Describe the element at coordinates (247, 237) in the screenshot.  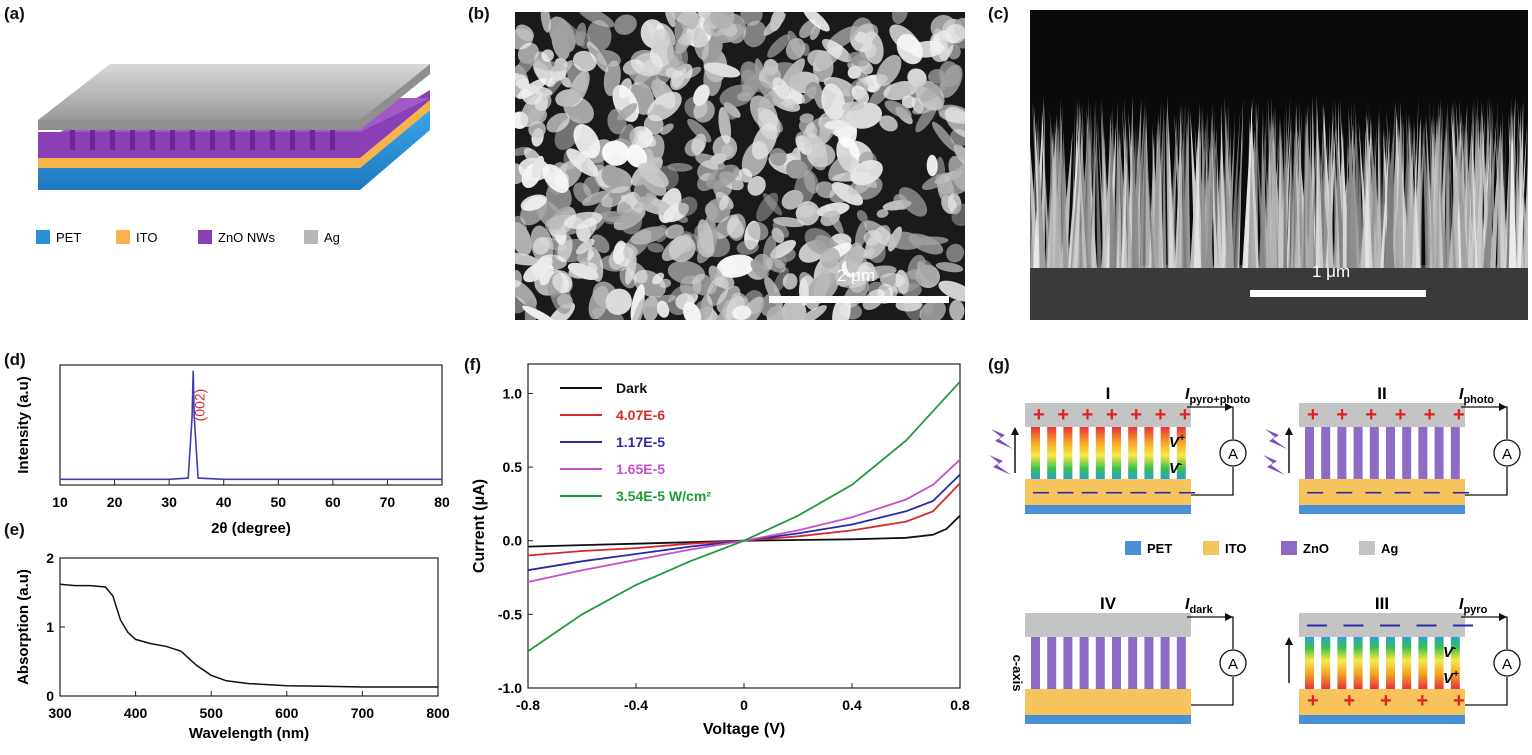
I see `legend-label-zno: ZnO NWs` at that location.